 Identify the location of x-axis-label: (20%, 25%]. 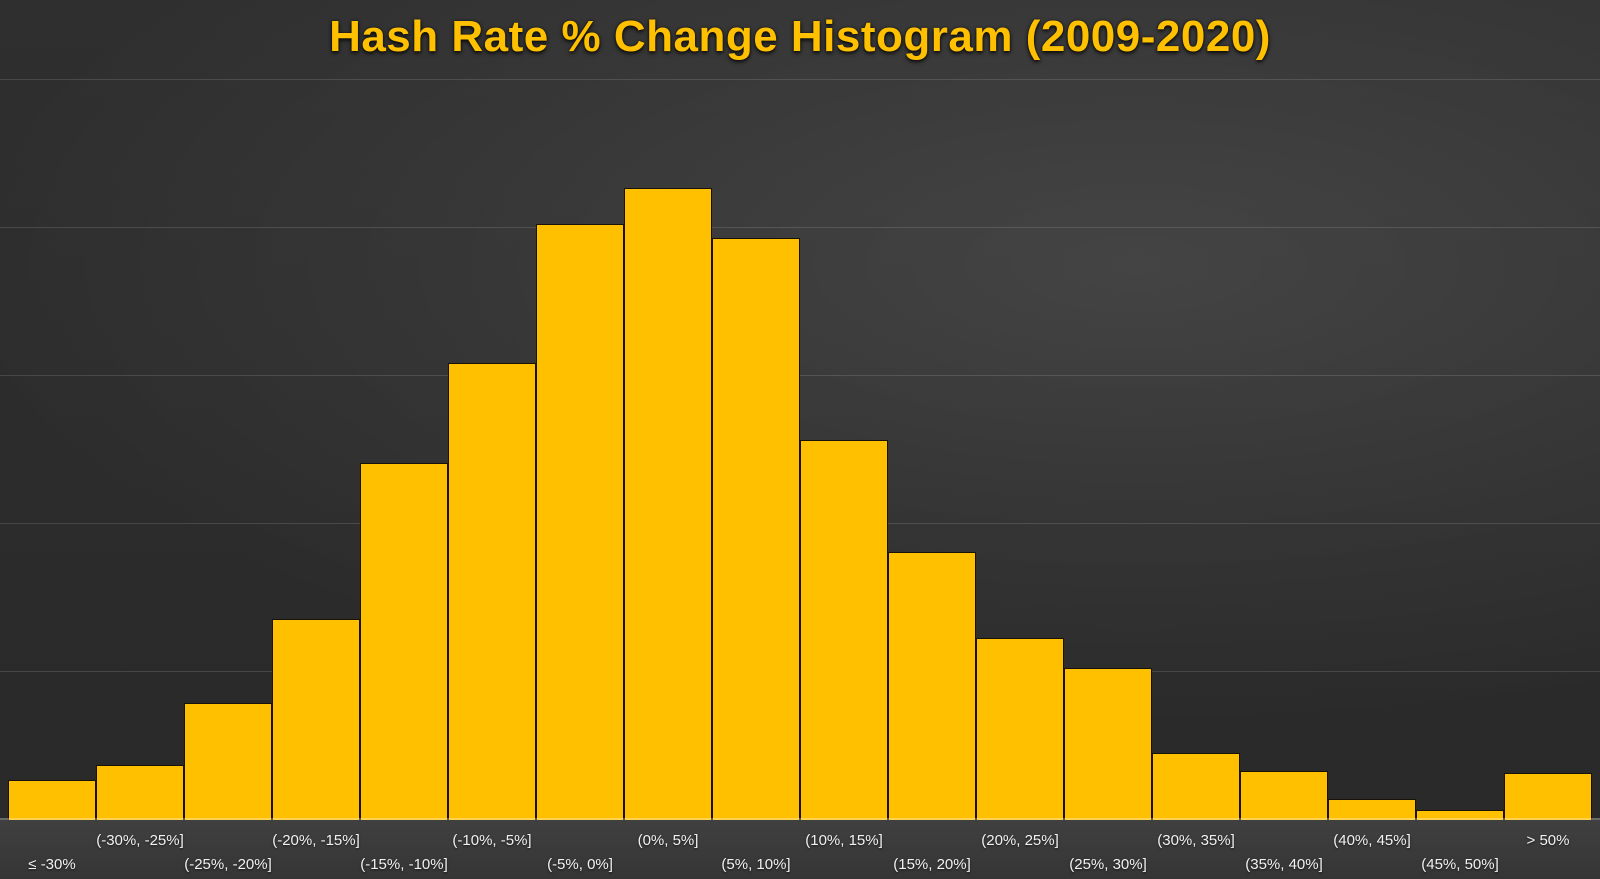
(1020, 840).